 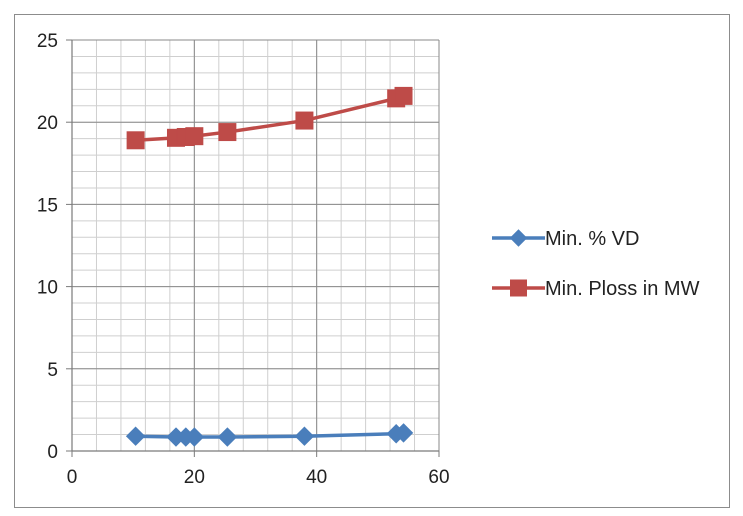 I want to click on x-tick-label: 20, so click(x=194, y=477).